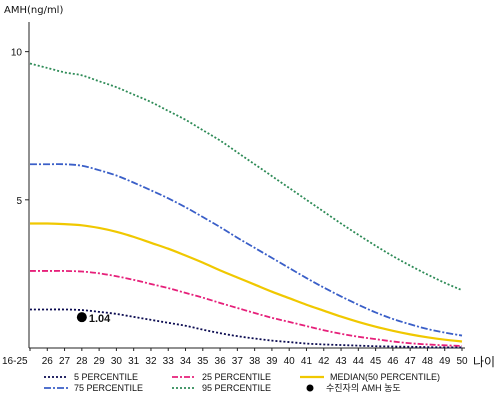 This screenshot has height=400, width=500. What do you see at coordinates (484, 362) in the screenshot?
I see `x-axis-label: 나이` at bounding box center [484, 362].